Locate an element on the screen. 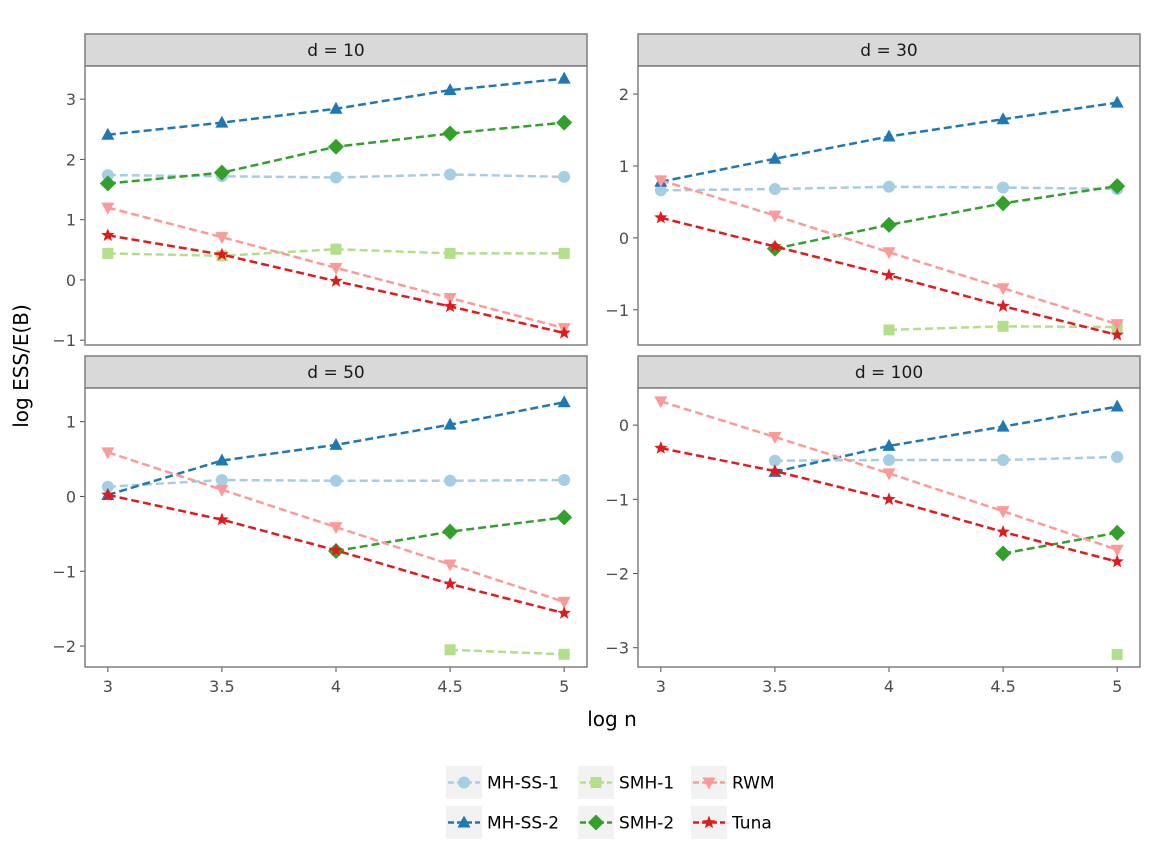  legend-item-mh-ss-1: MH-SS-1 is located at coordinates (502, 782).